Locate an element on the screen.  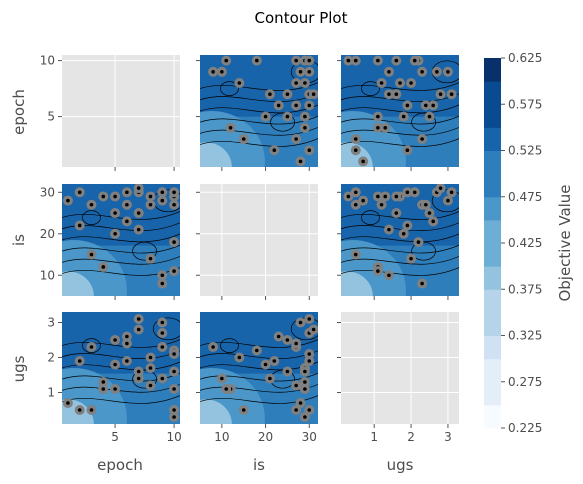
x-axis-label-ugs: ugs is located at coordinates (400, 465).